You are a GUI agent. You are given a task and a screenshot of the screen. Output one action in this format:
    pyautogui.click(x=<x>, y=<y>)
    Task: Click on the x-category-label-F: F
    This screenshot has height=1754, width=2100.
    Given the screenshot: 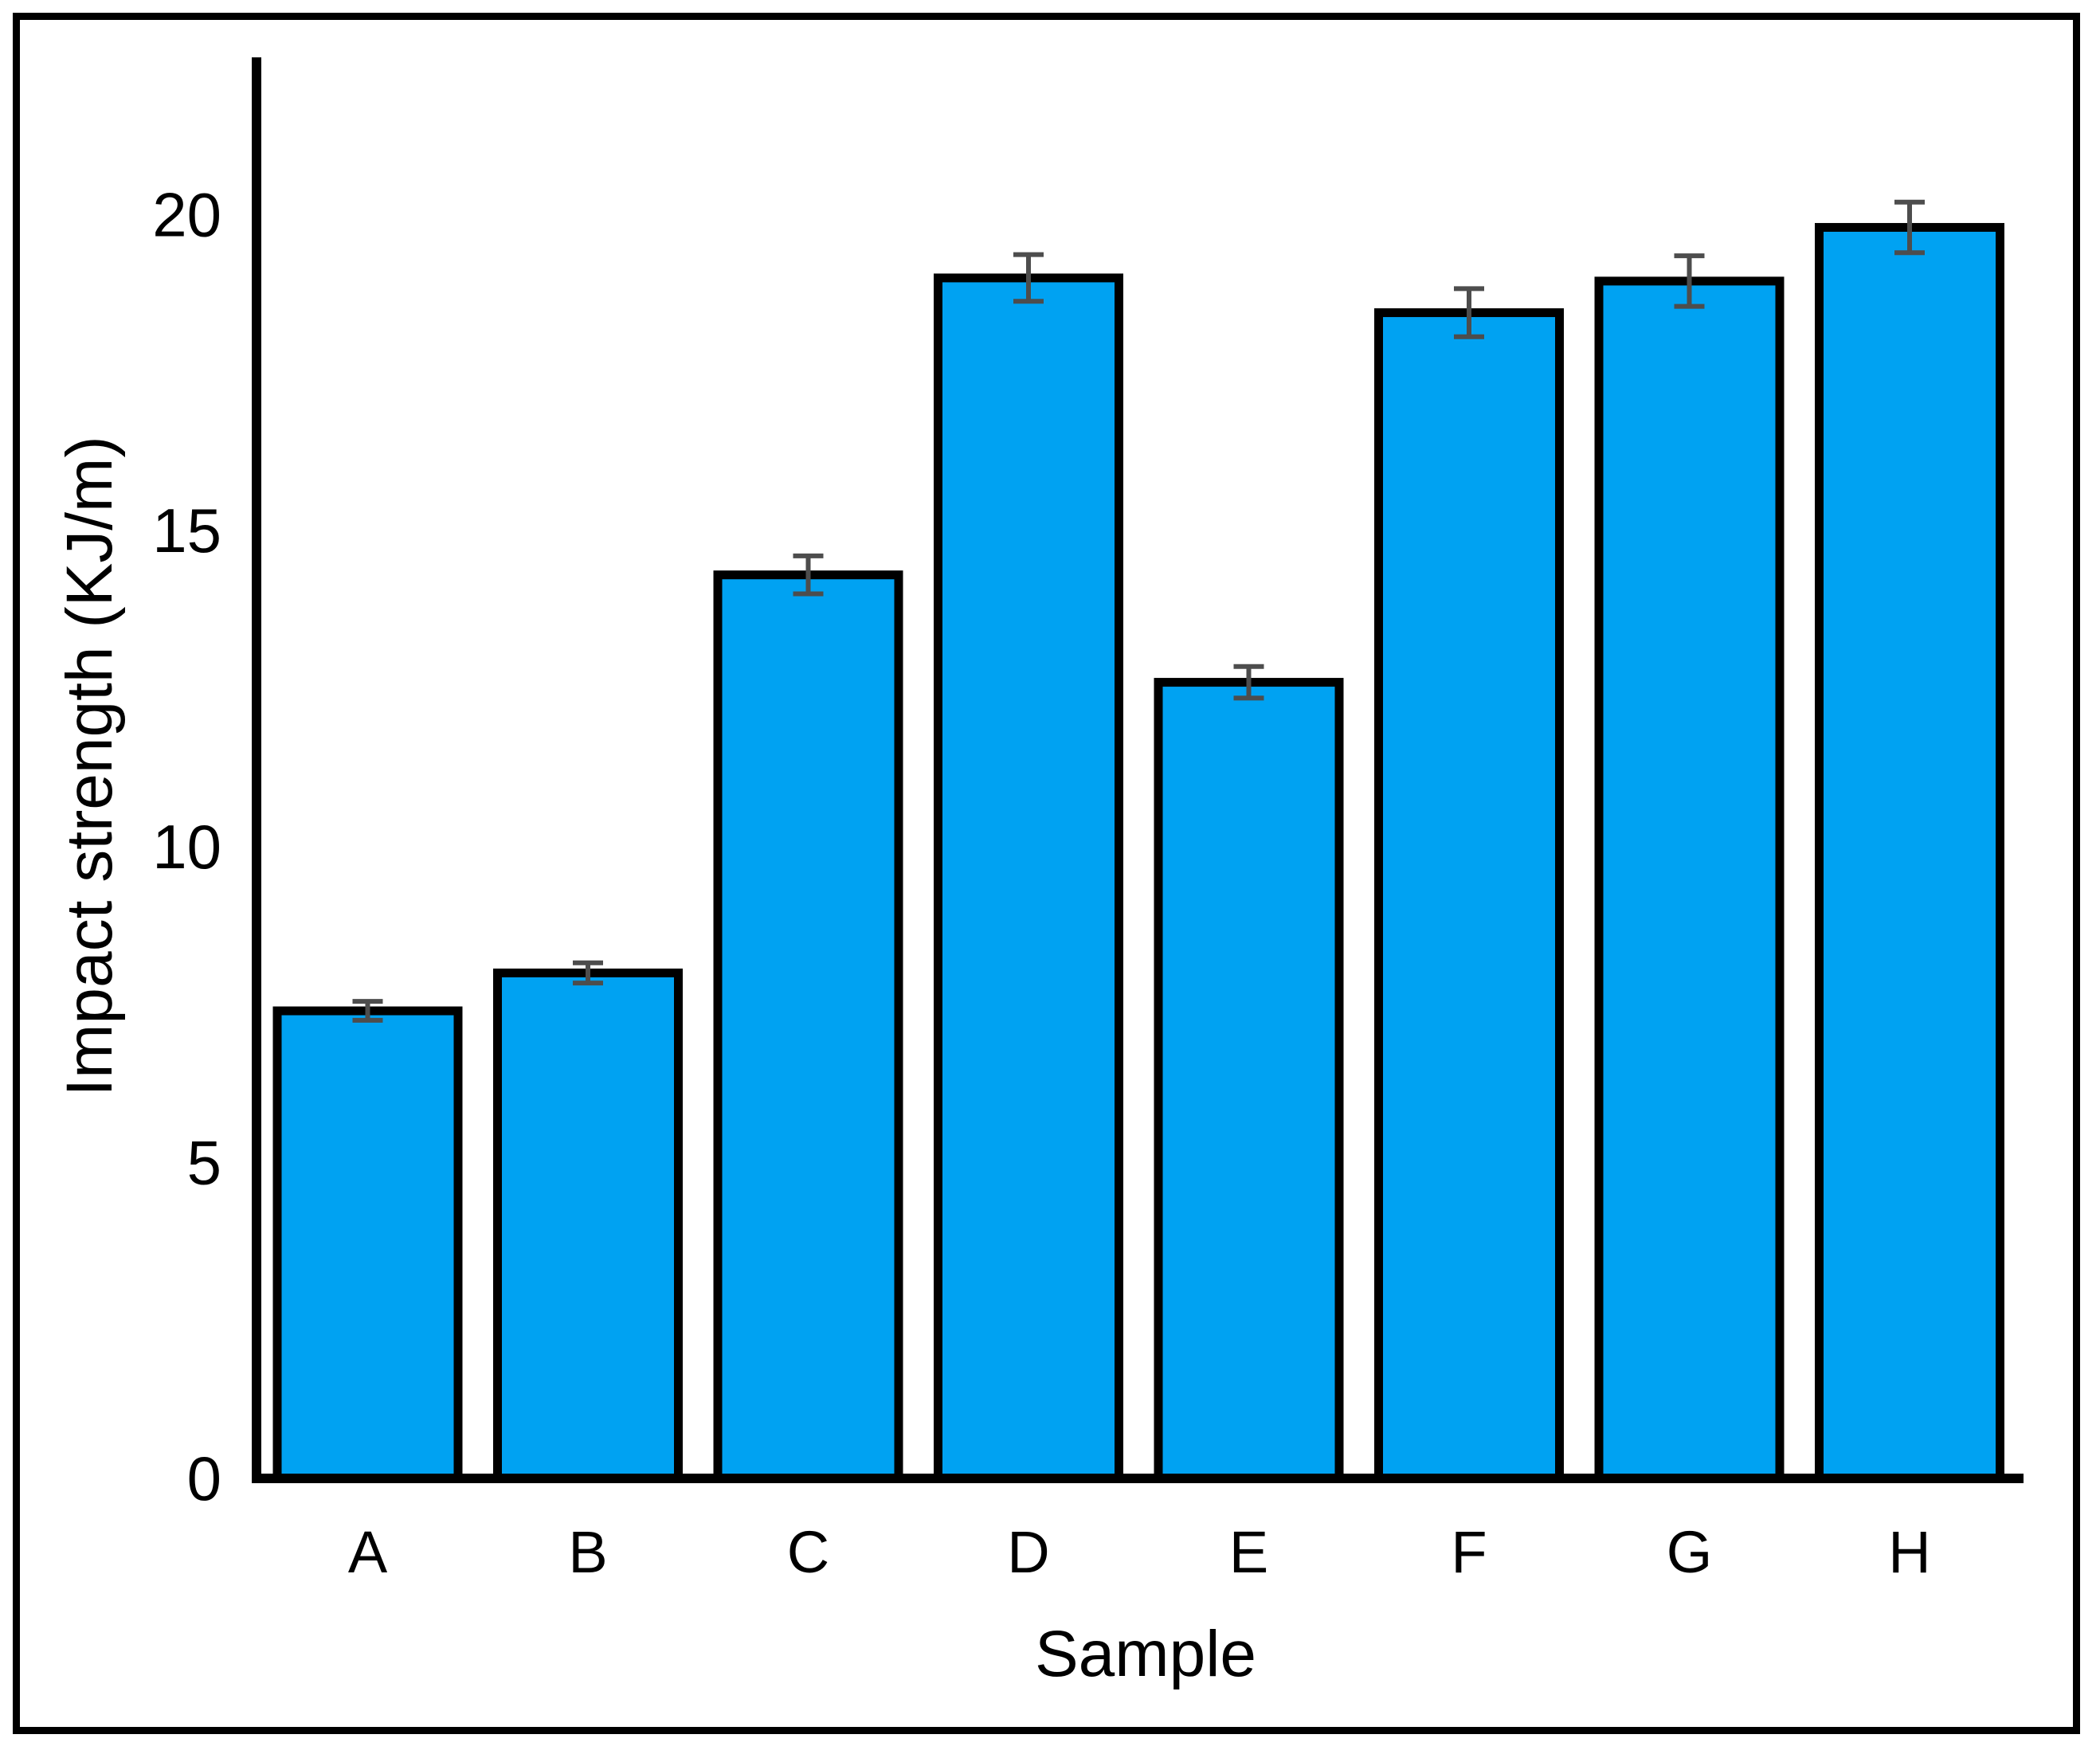 What is the action you would take?
    pyautogui.click(x=1469, y=1552)
    